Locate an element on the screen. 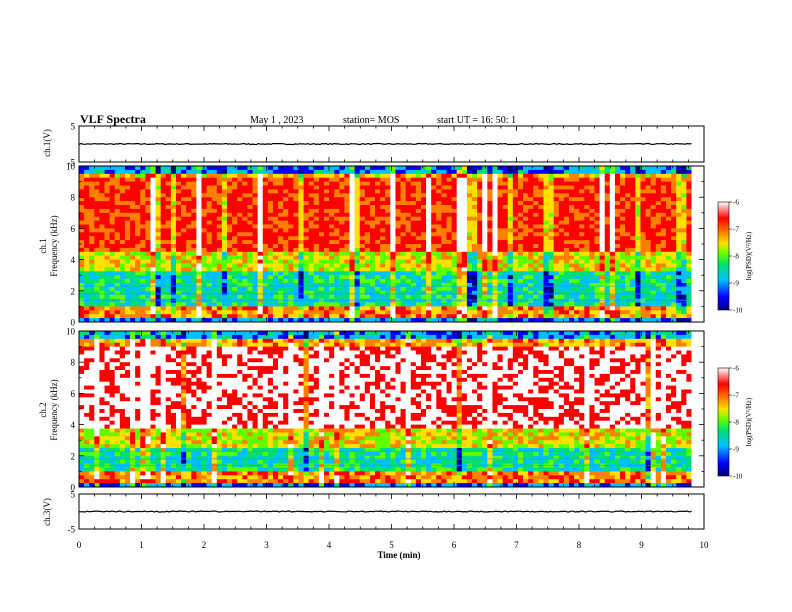 Image resolution: width=792 pixels, height=612 pixels. ch2-spectrogram-ytick-label: 6 is located at coordinates (73, 394).